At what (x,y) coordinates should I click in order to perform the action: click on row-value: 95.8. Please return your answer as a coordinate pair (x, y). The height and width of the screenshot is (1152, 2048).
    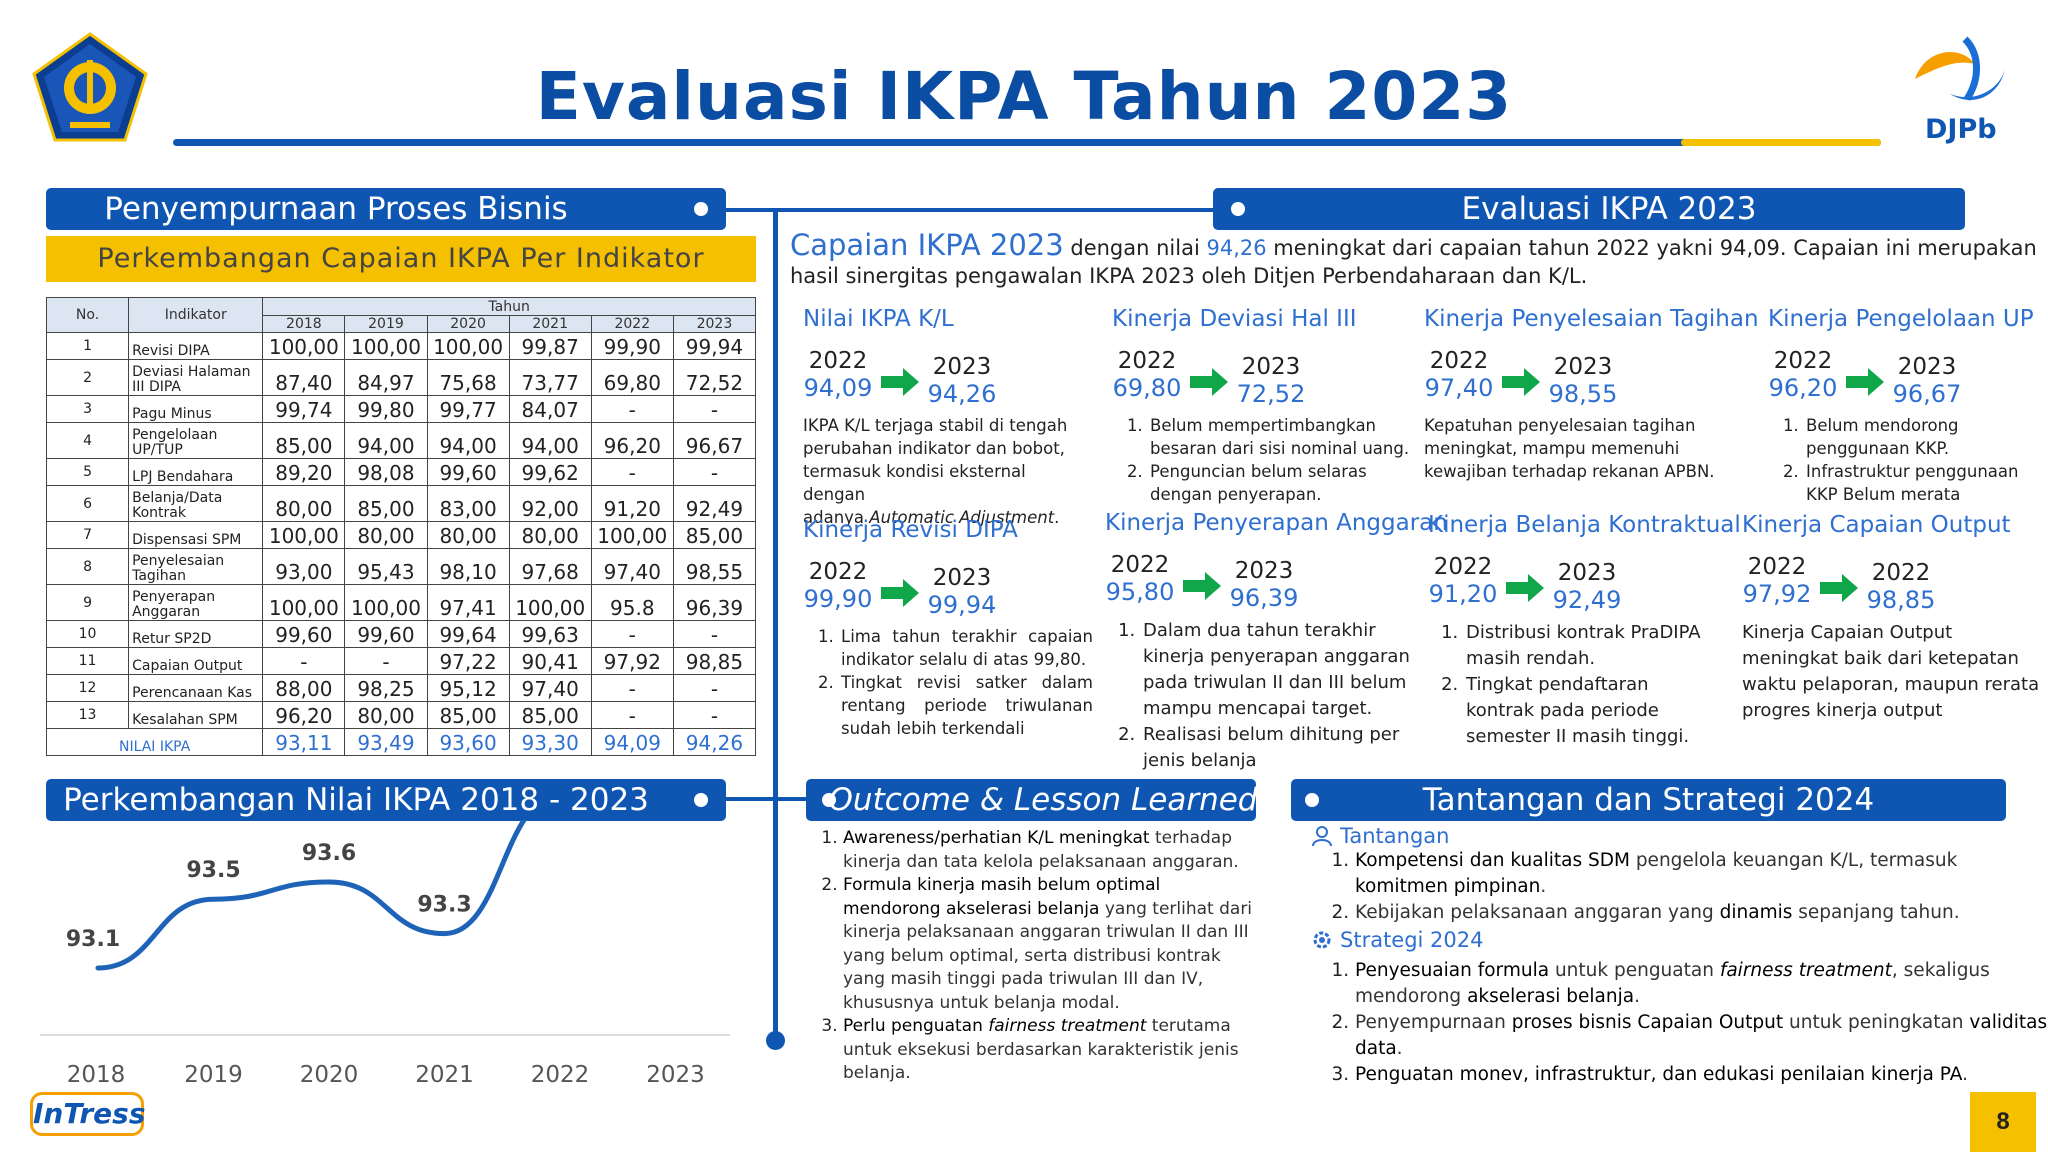
    Looking at the image, I should click on (632, 602).